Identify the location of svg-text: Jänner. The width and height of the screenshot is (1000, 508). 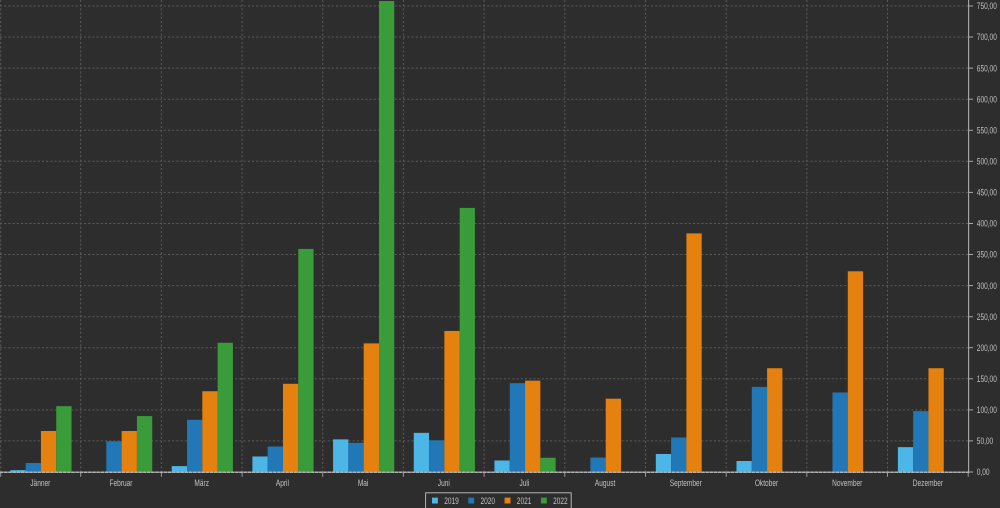
(40, 483).